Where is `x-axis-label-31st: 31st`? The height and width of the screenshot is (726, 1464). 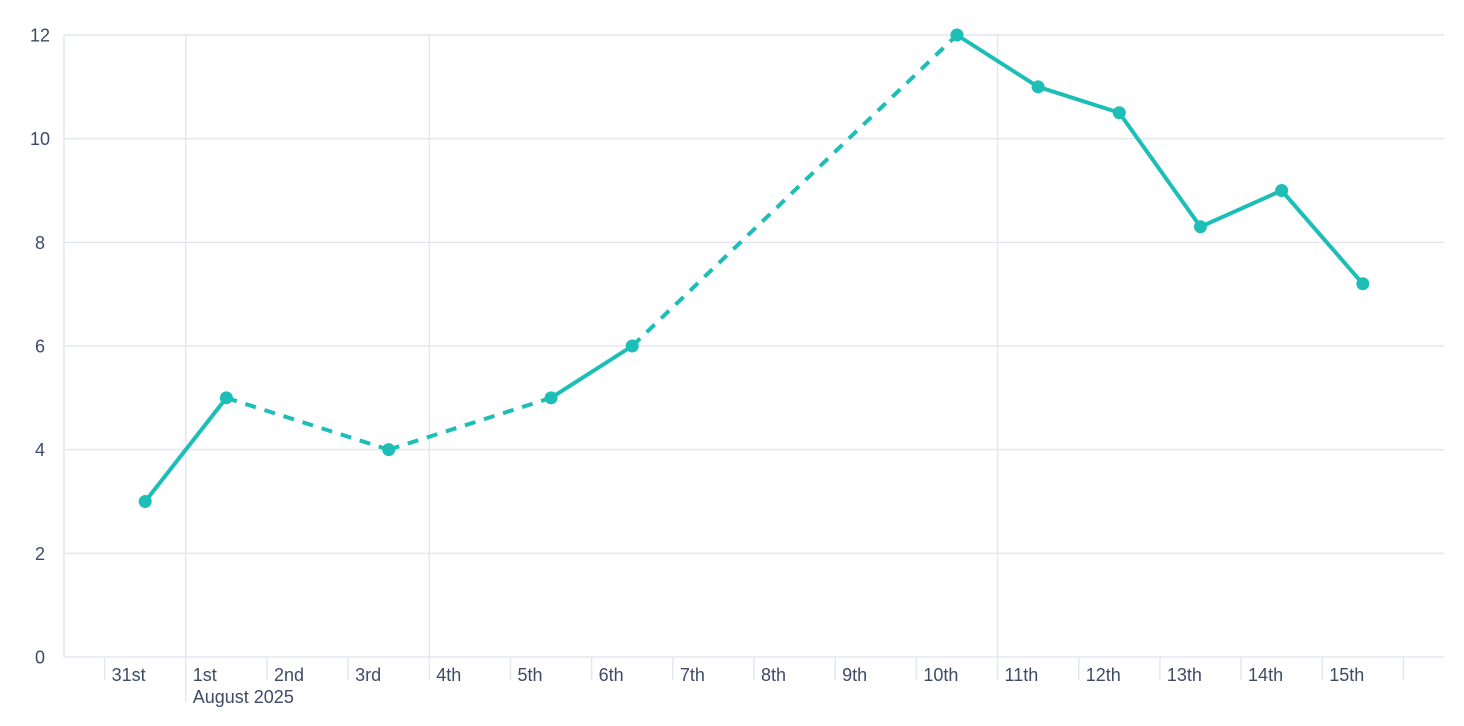 x-axis-label-31st: 31st is located at coordinates (129, 675).